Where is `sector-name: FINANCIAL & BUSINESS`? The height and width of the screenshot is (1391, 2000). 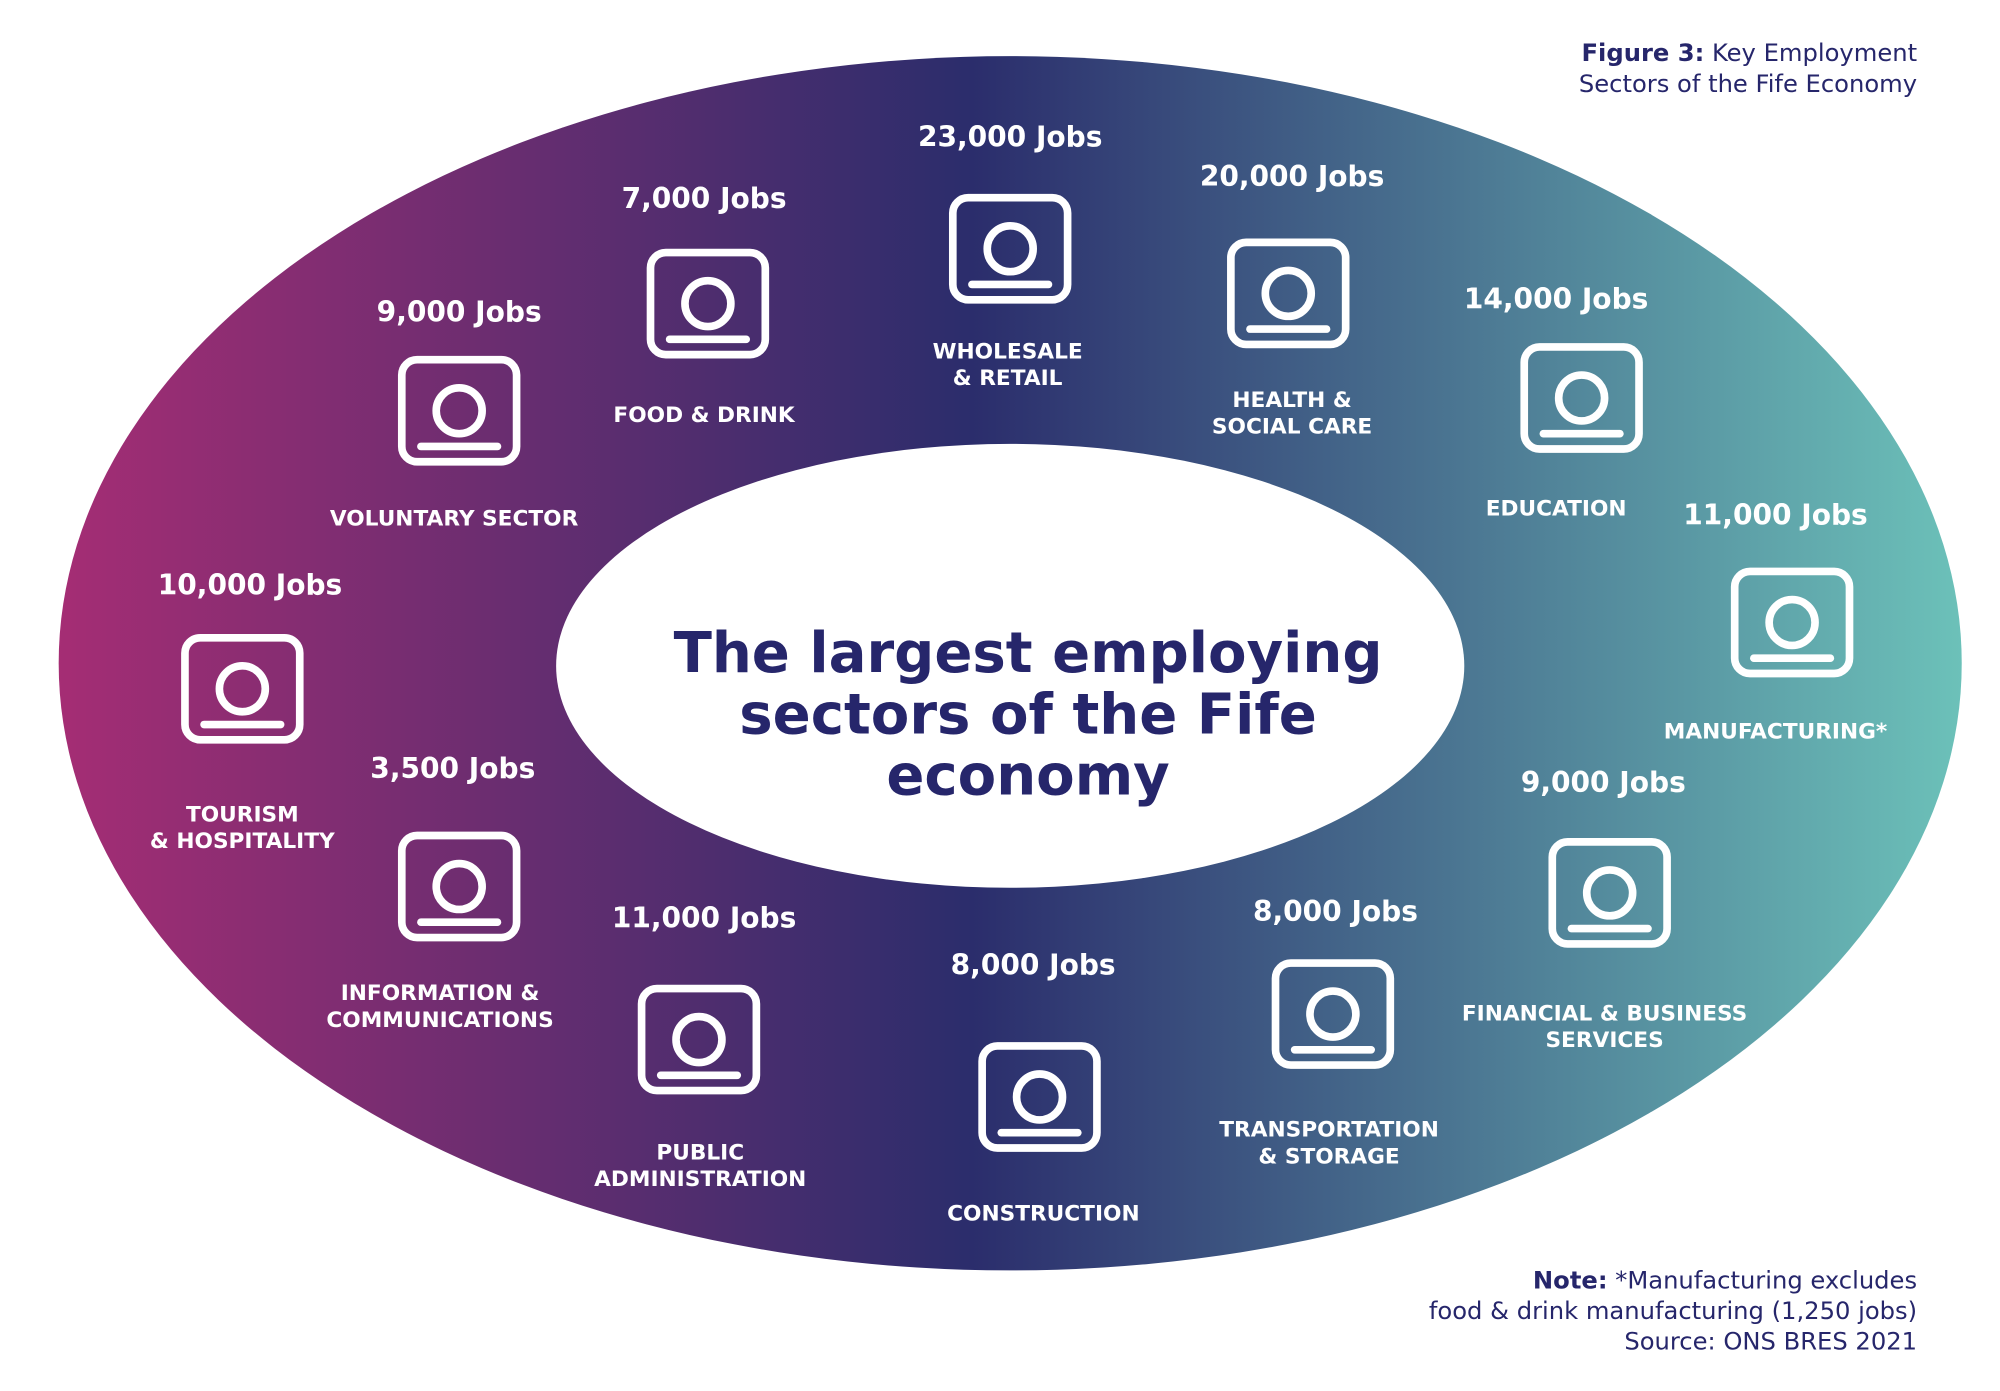
sector-name: FINANCIAL & BUSINESS is located at coordinates (1604, 1013).